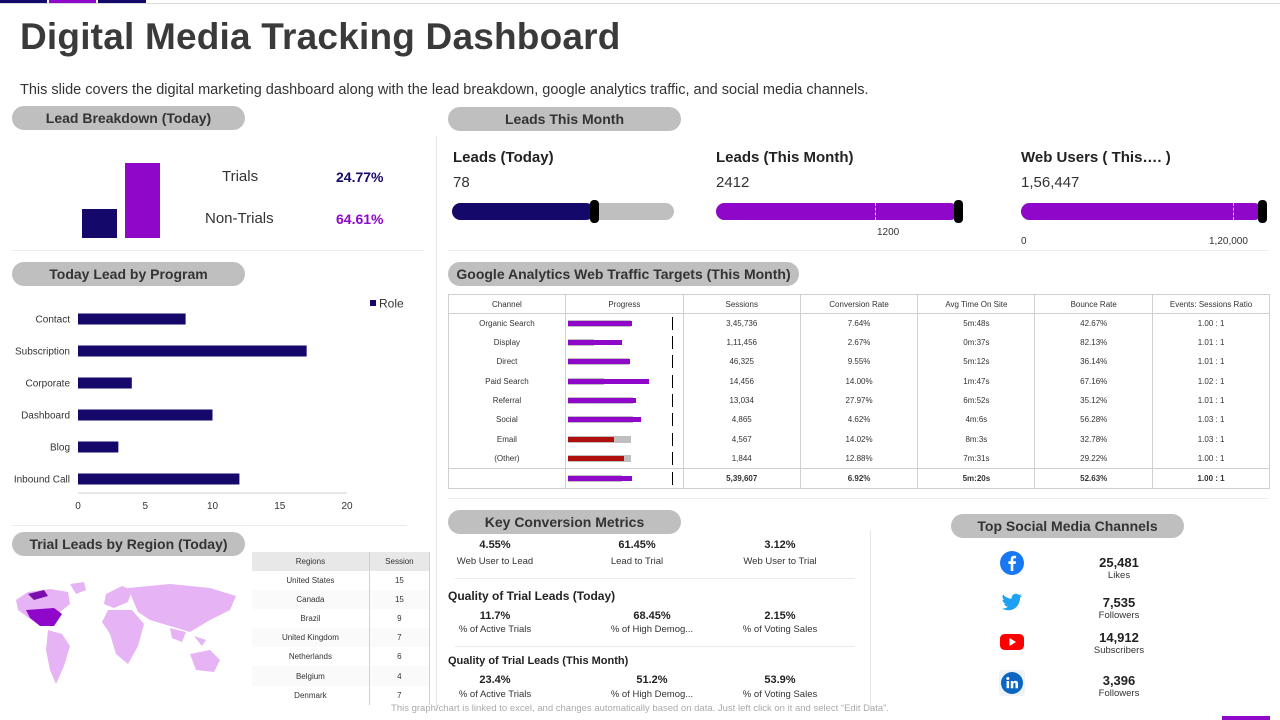  What do you see at coordinates (495, 545) in the screenshot?
I see `web-user-to-lead-value: 4.55%` at bounding box center [495, 545].